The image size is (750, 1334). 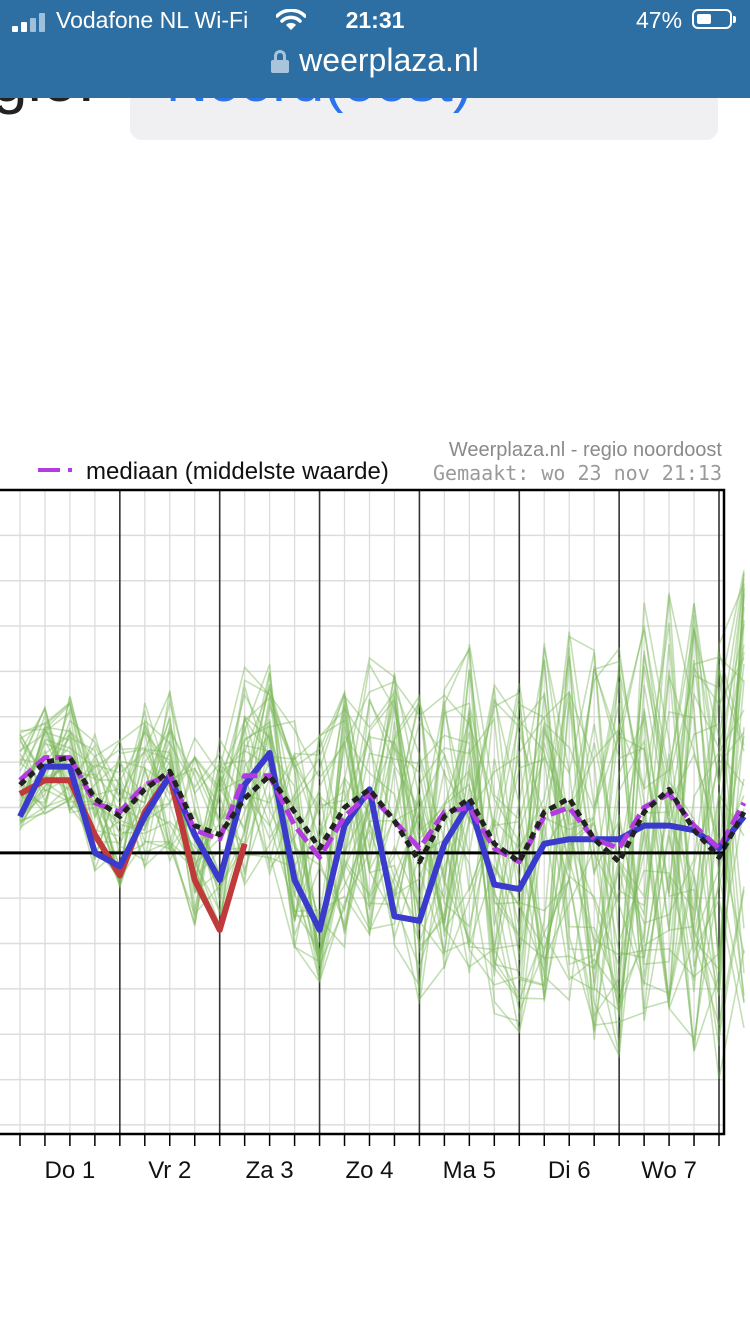 I want to click on x-axis-ticks: Do 1 Vr 2 Za 3 Zo 4 Ma 5 Di 6 Wo 7, so click(x=369, y=1157).